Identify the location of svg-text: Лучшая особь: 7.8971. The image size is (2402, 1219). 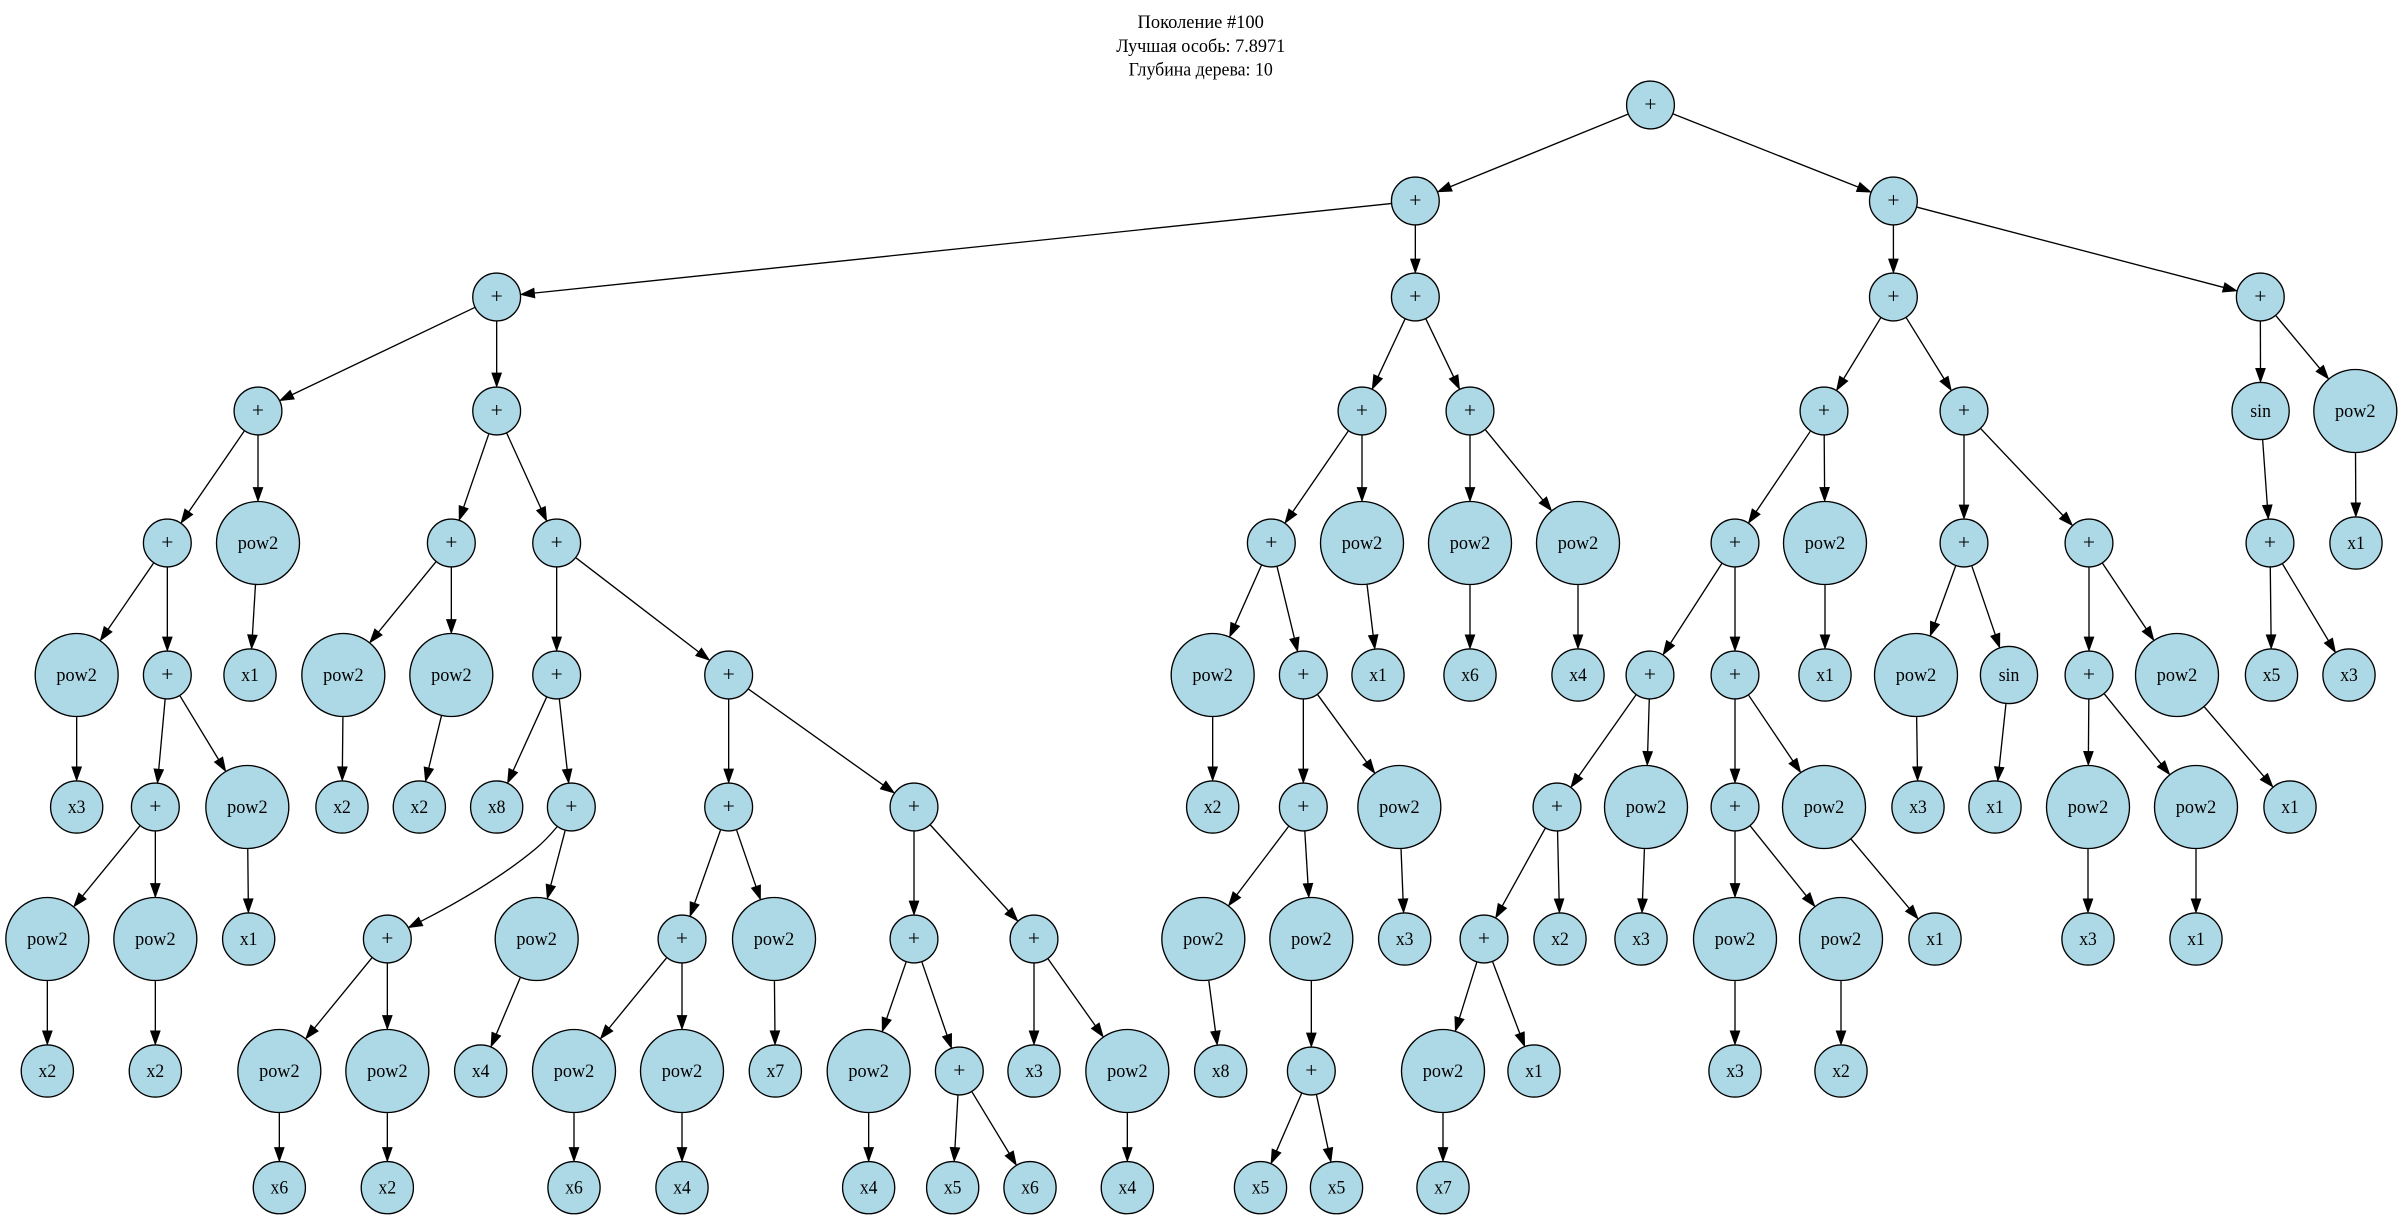
(1200, 46).